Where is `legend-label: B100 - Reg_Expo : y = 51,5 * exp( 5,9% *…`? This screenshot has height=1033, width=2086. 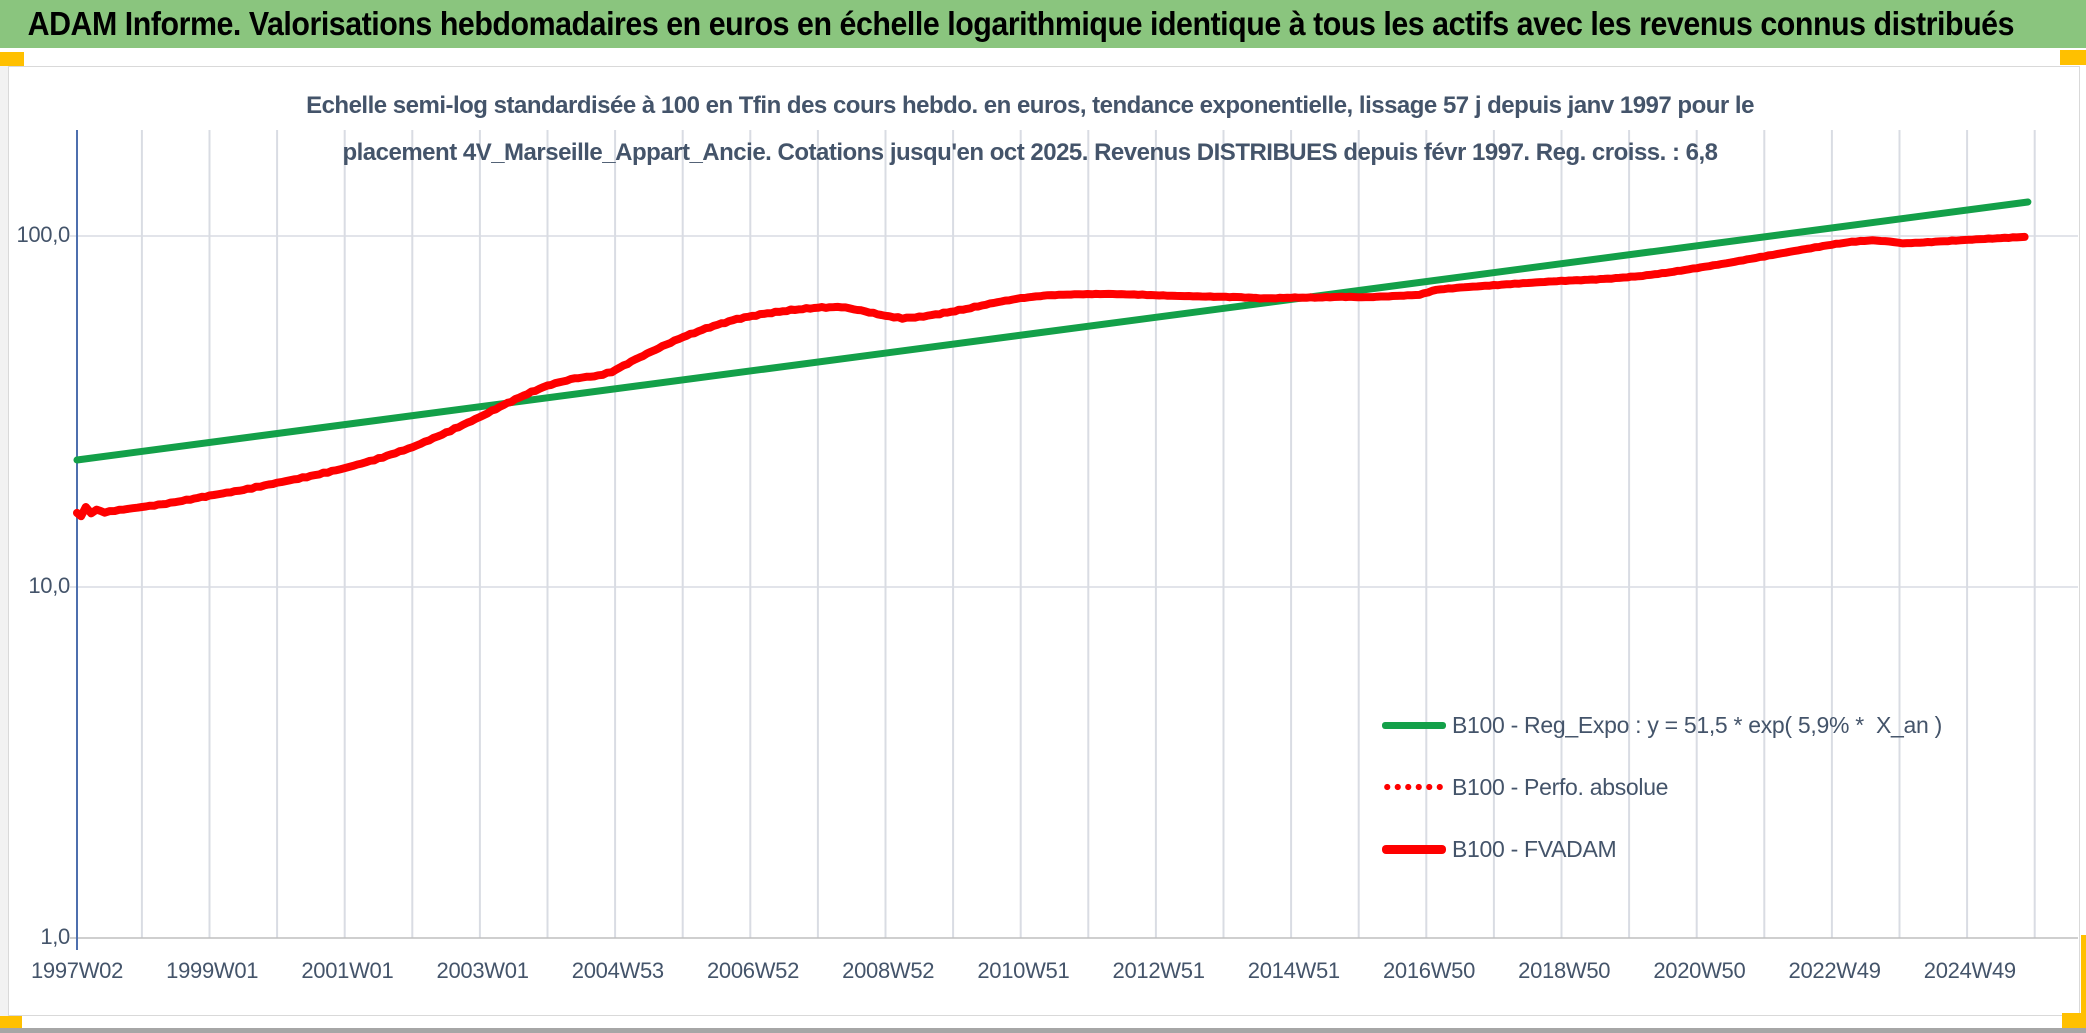
legend-label: B100 - Reg_Expo : y = 51,5 * exp( 5,9% *… is located at coordinates (1697, 724).